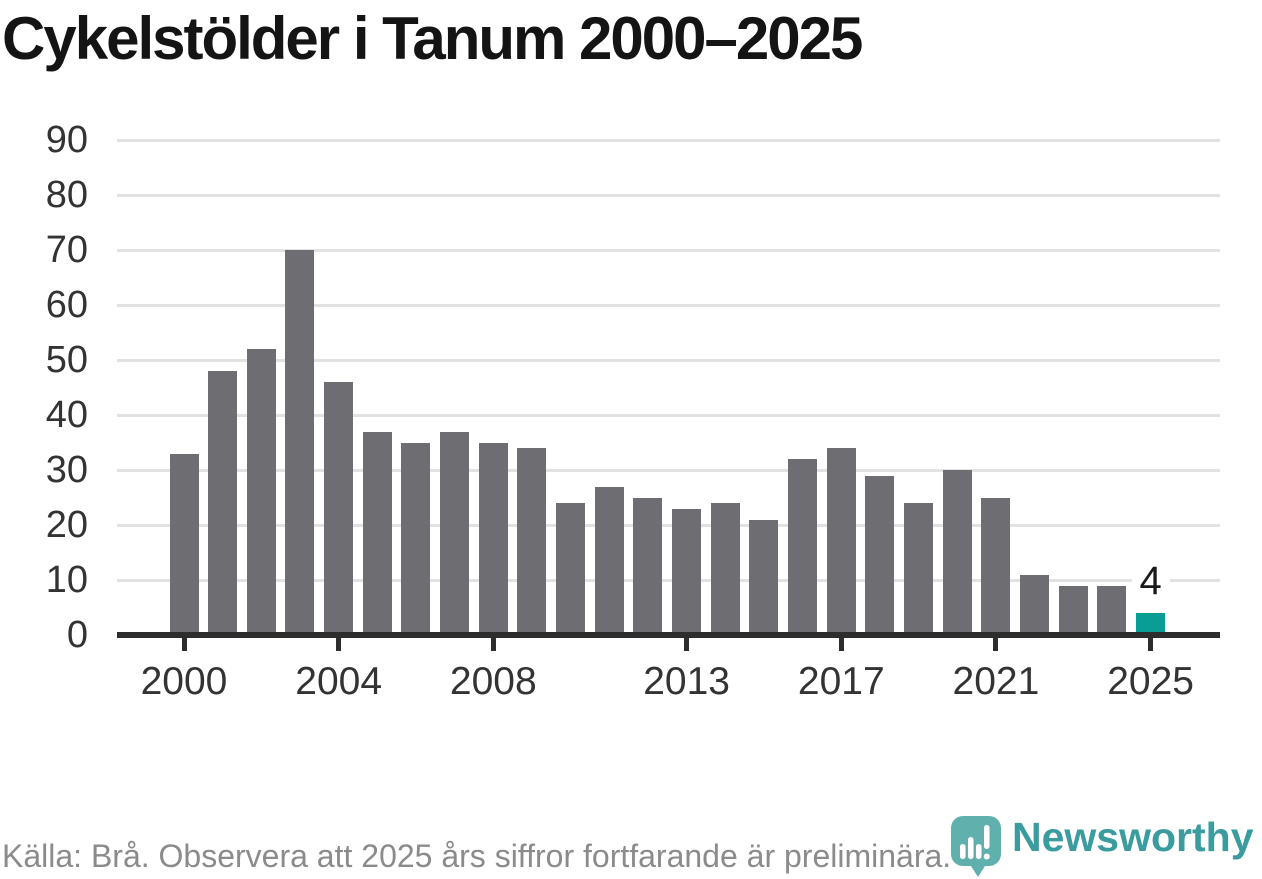 The image size is (1262, 879). I want to click on x-tick-label-2017: 2017, so click(841, 681).